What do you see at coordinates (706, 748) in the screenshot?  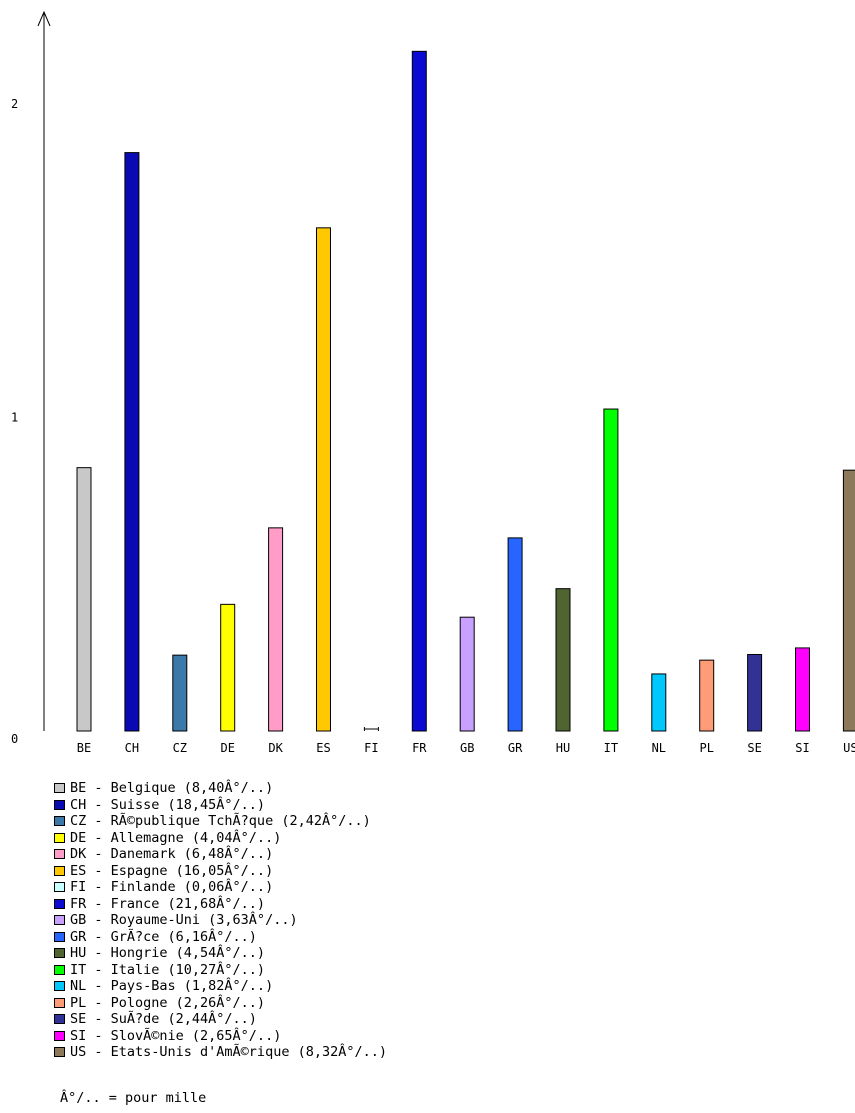 I see `x-tick-label: PL` at bounding box center [706, 748].